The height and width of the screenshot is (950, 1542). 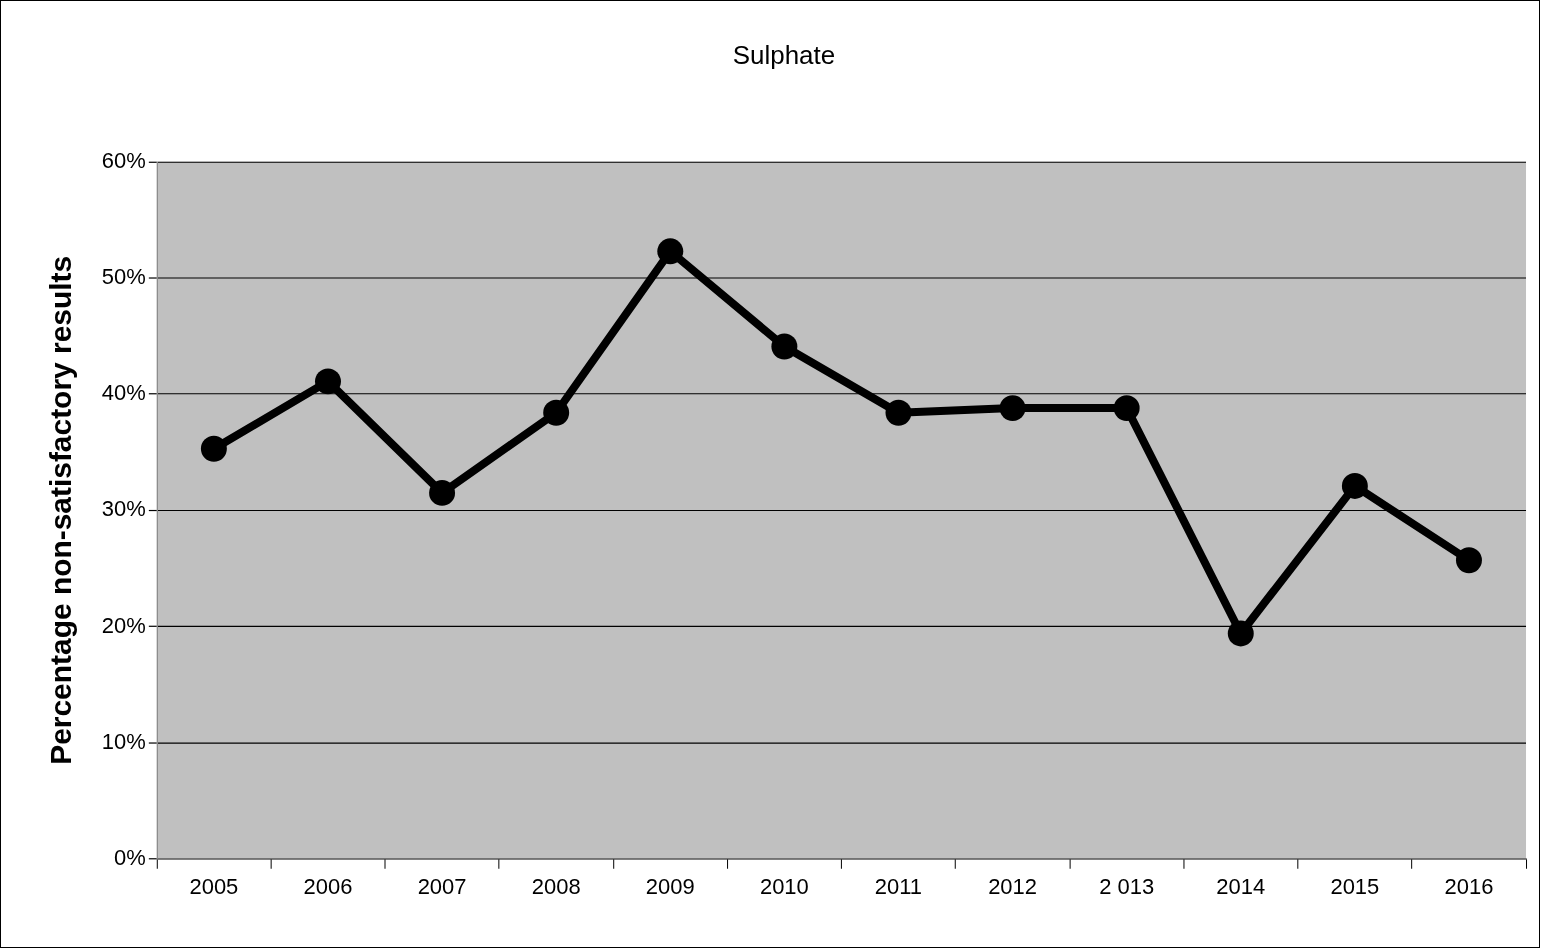 What do you see at coordinates (123, 393) in the screenshot?
I see `y-tick-label: 40%` at bounding box center [123, 393].